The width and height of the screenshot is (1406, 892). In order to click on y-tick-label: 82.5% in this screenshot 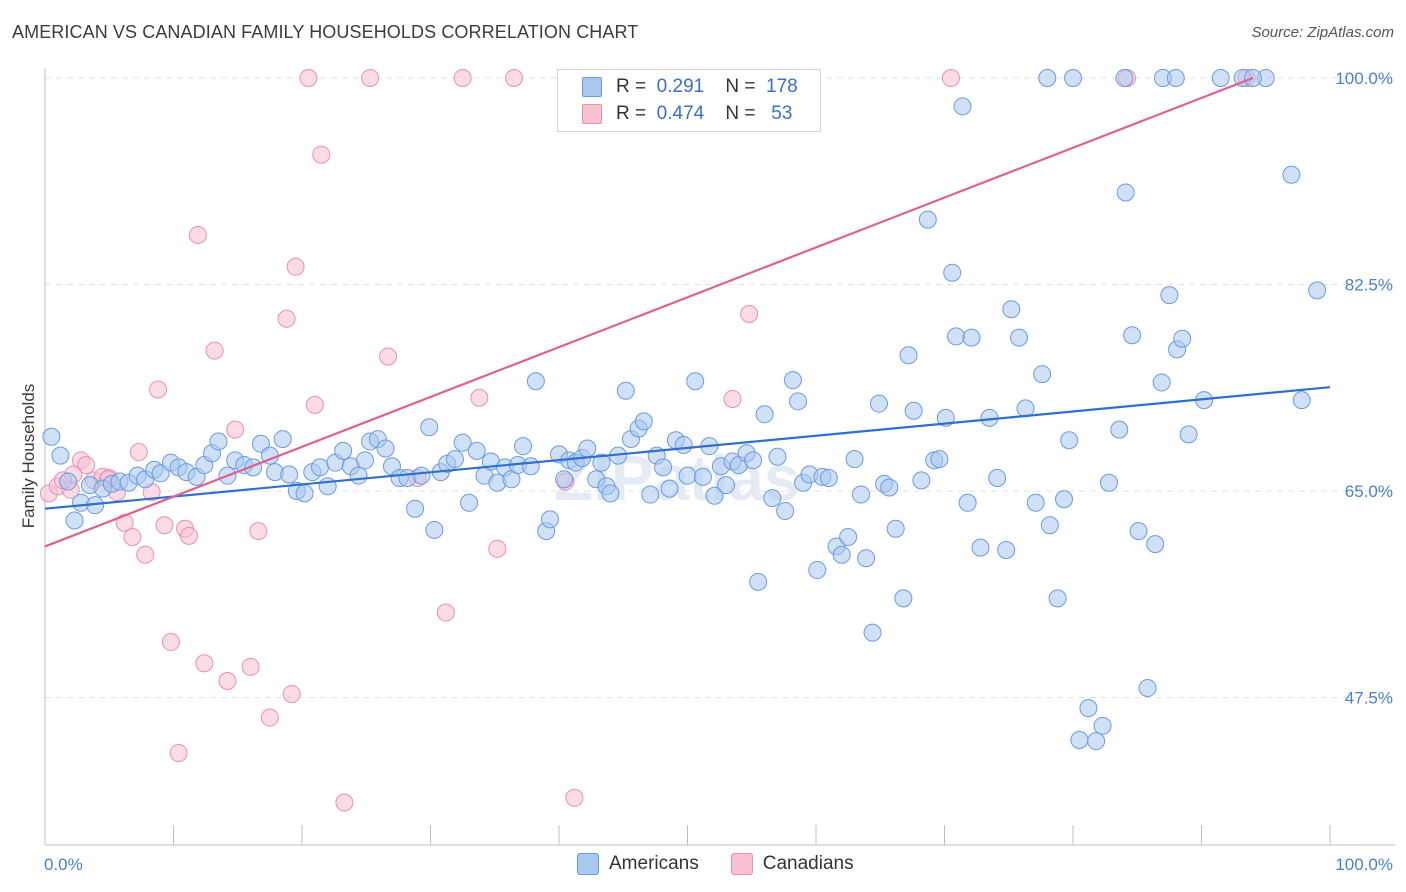, I will do `click(1369, 285)`.